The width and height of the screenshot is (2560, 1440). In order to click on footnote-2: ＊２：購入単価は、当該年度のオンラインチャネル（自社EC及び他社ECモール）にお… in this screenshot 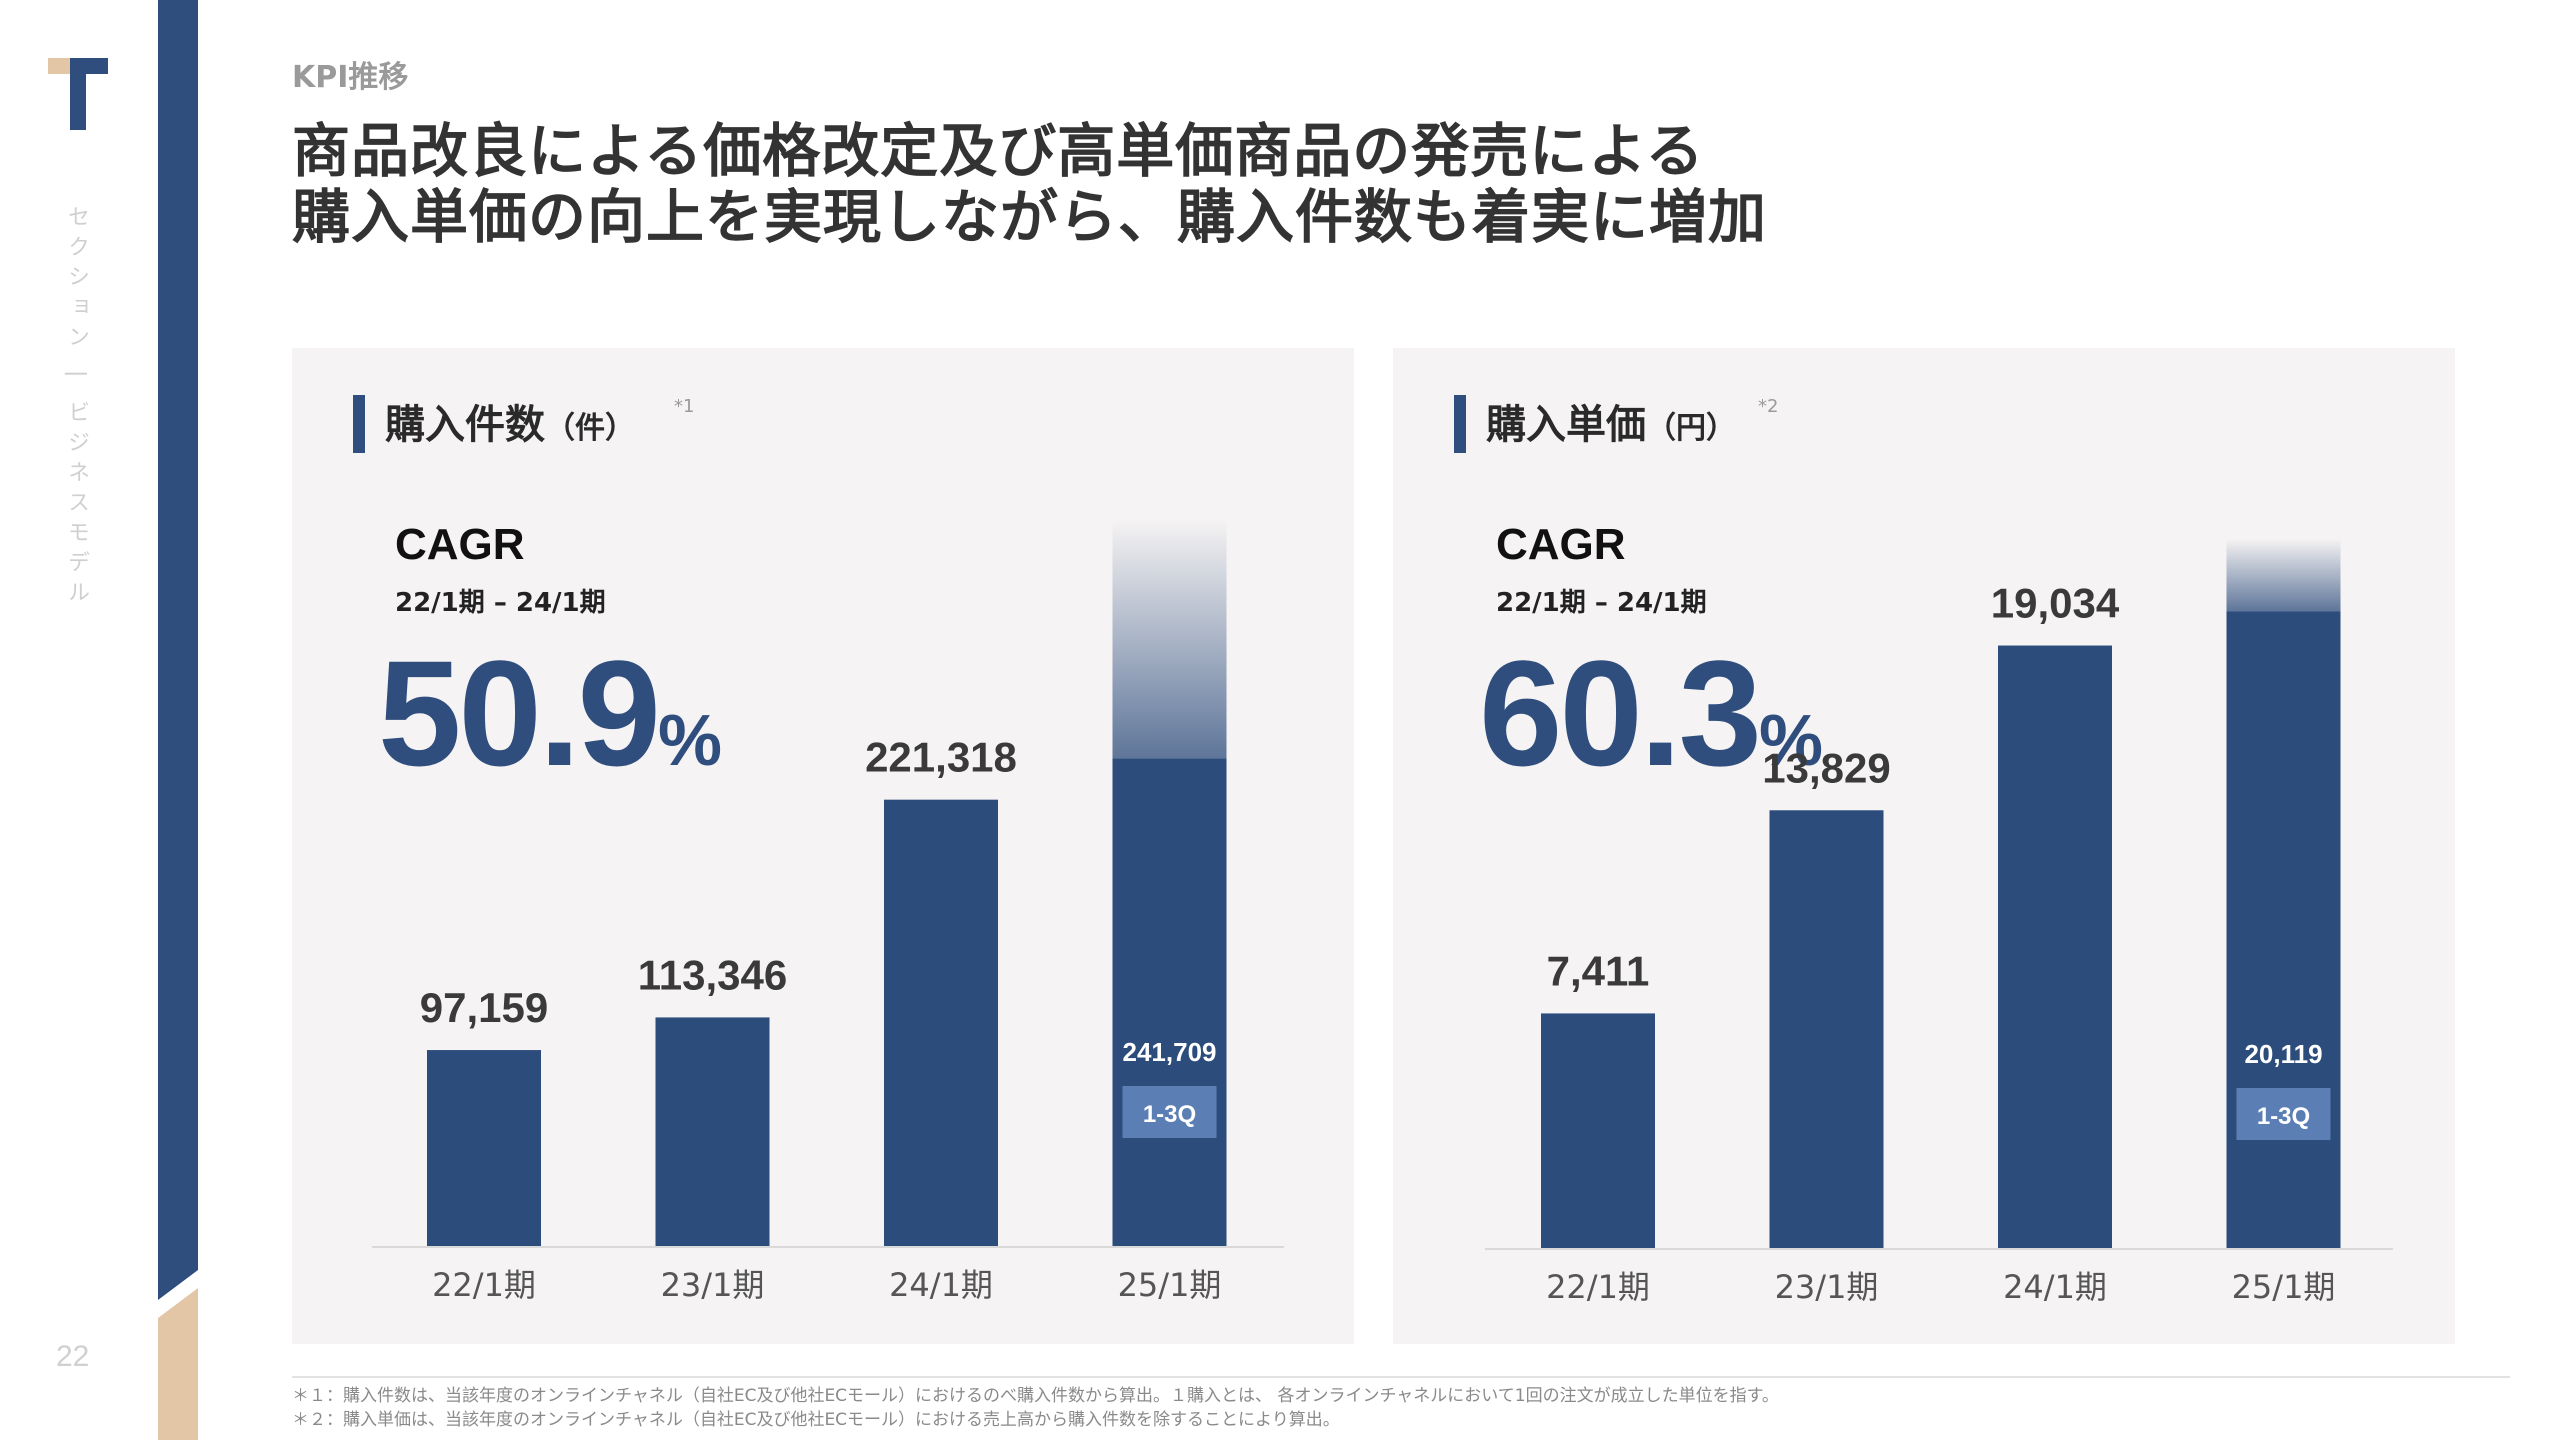, I will do `click(816, 1420)`.